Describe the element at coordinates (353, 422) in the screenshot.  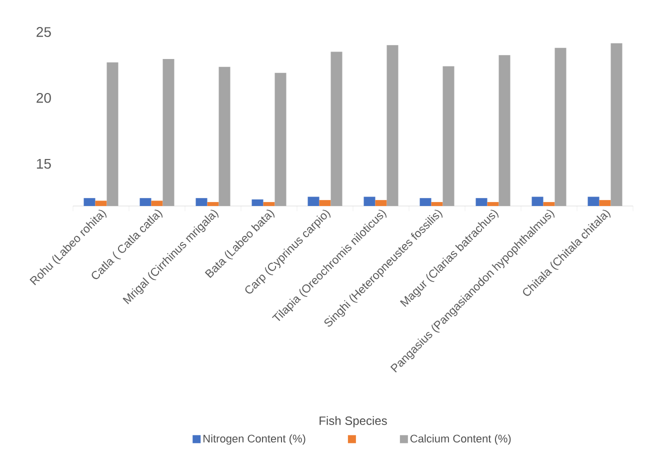
I see `x-axis-title: Fish Species` at that location.